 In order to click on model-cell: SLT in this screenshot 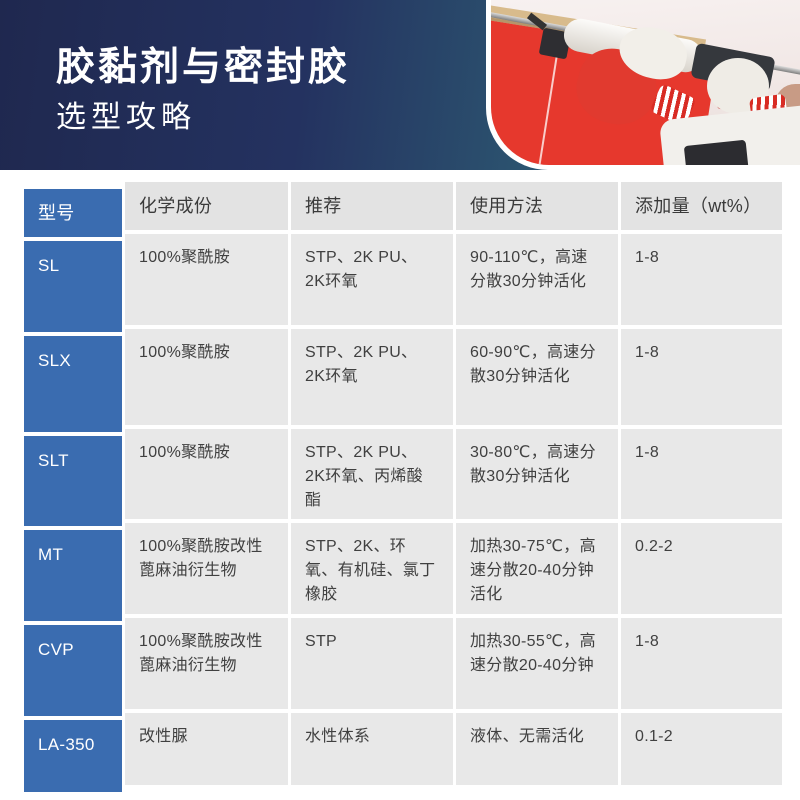, I will do `click(73, 481)`.